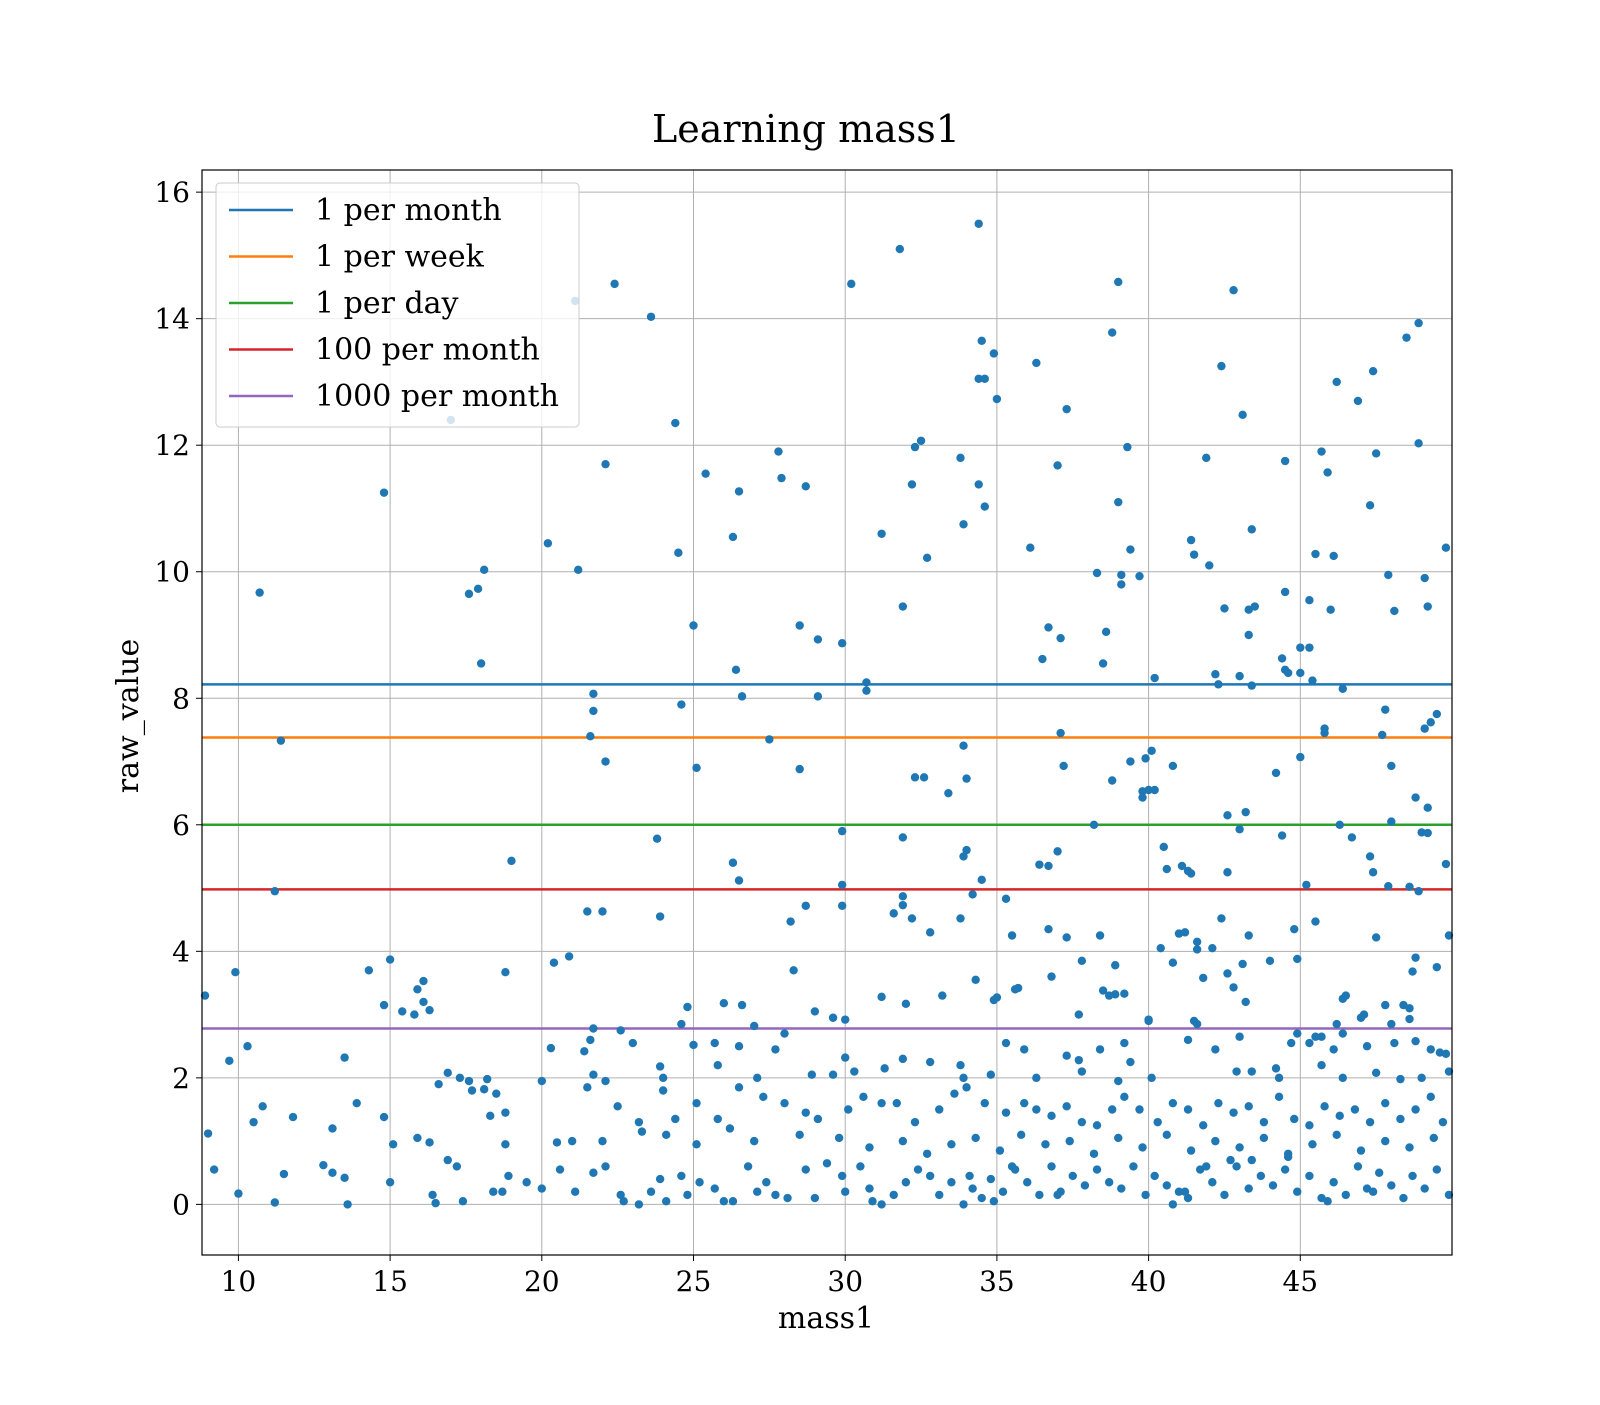 This screenshot has width=1600, height=1405. Describe the element at coordinates (172, 445) in the screenshot. I see `y-tick-label: 12` at that location.